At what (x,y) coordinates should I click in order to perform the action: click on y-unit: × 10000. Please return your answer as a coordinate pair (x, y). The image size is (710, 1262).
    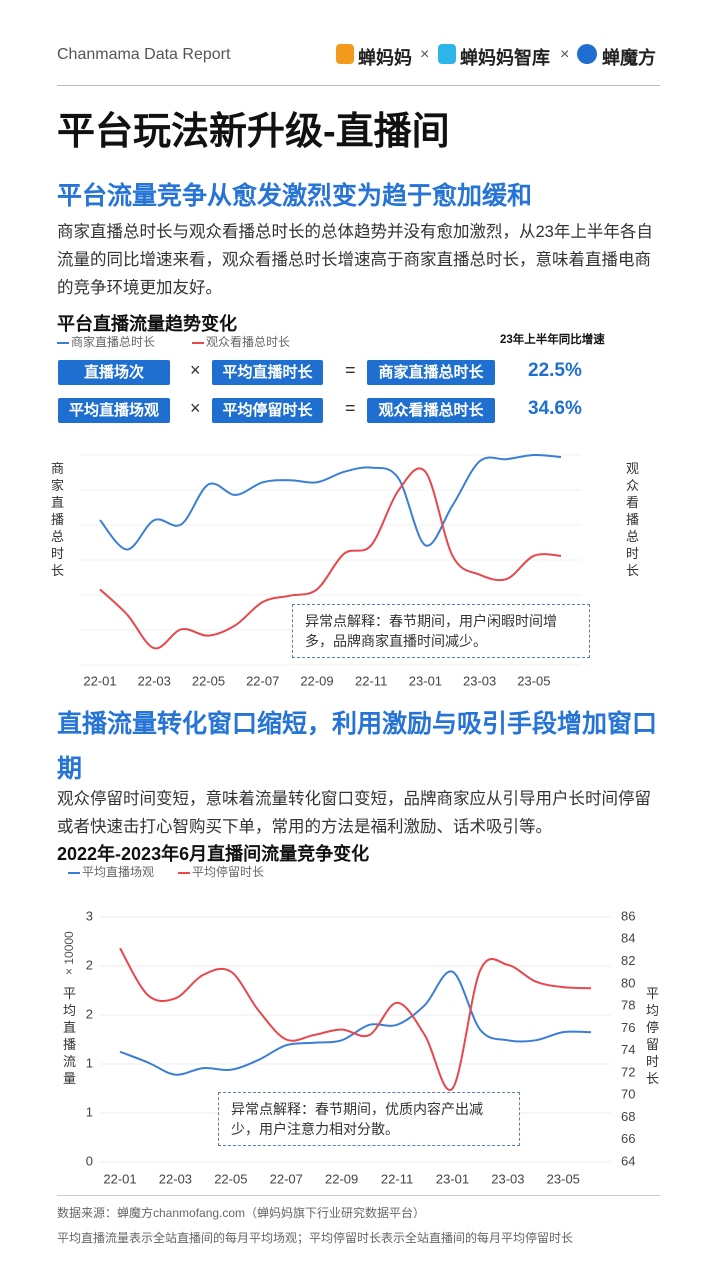
    Looking at the image, I should click on (69, 953).